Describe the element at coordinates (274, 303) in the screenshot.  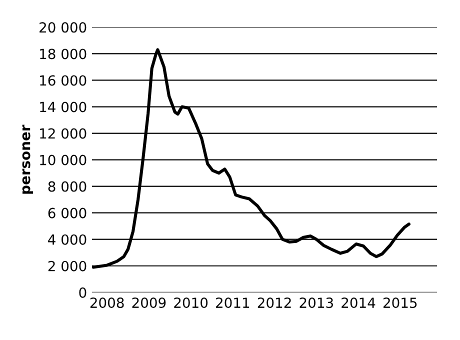
I see `x-tick-label: 2012` at that location.